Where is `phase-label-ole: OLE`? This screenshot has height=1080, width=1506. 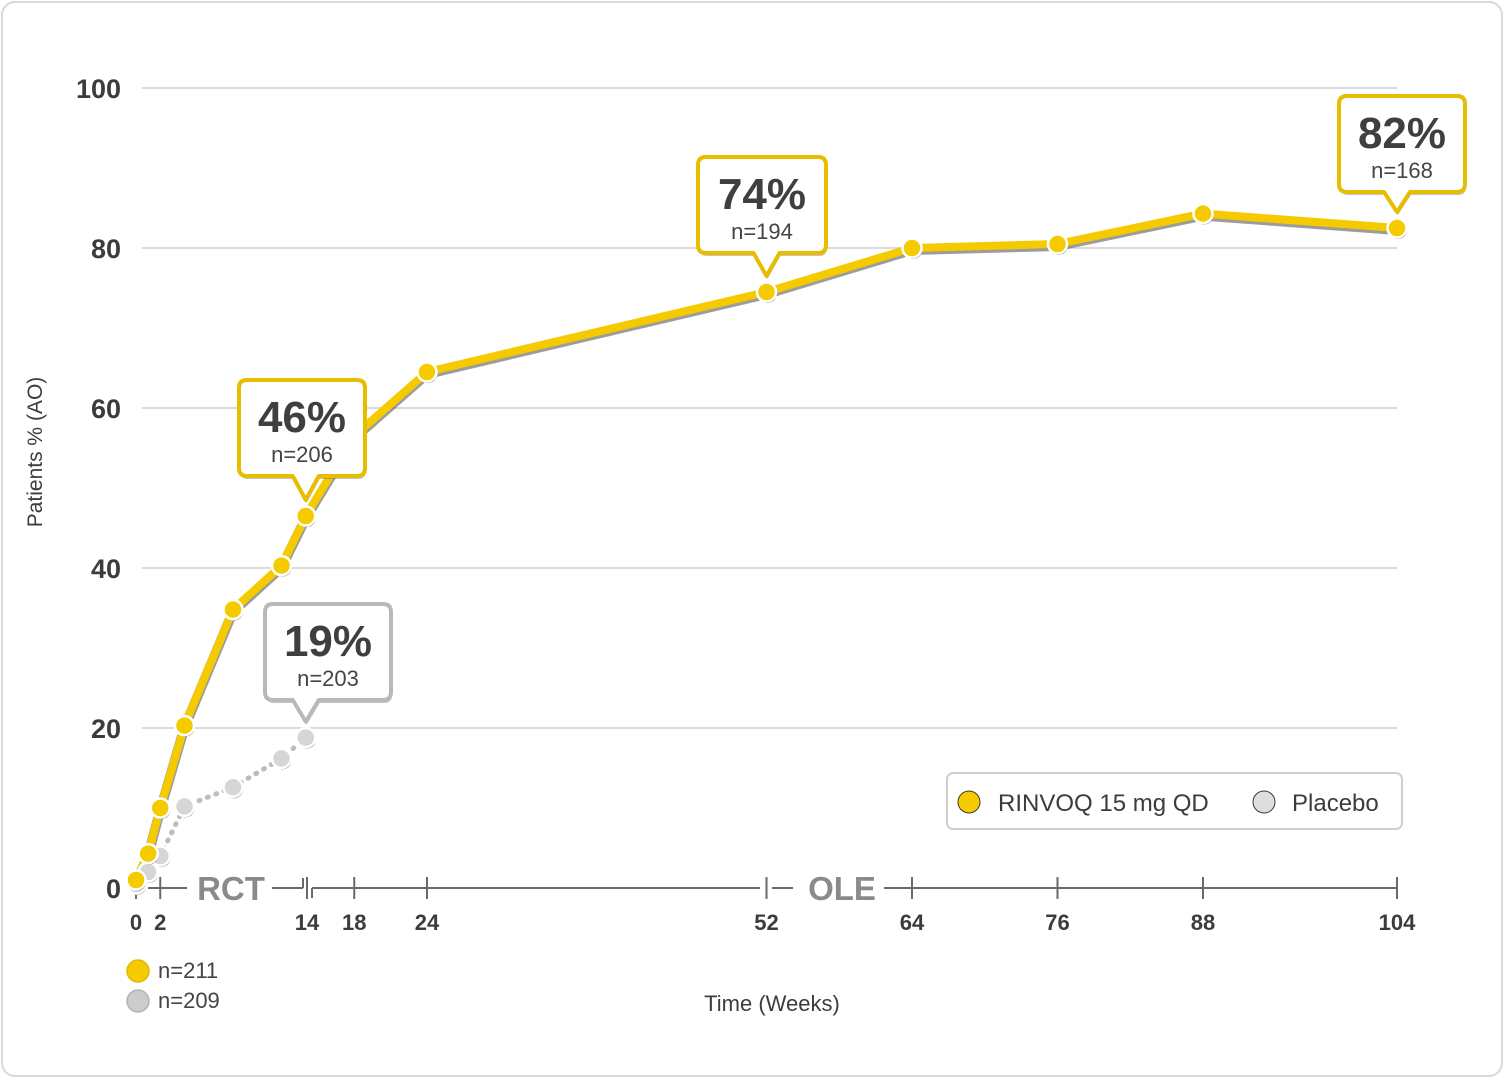 phase-label-ole: OLE is located at coordinates (842, 888).